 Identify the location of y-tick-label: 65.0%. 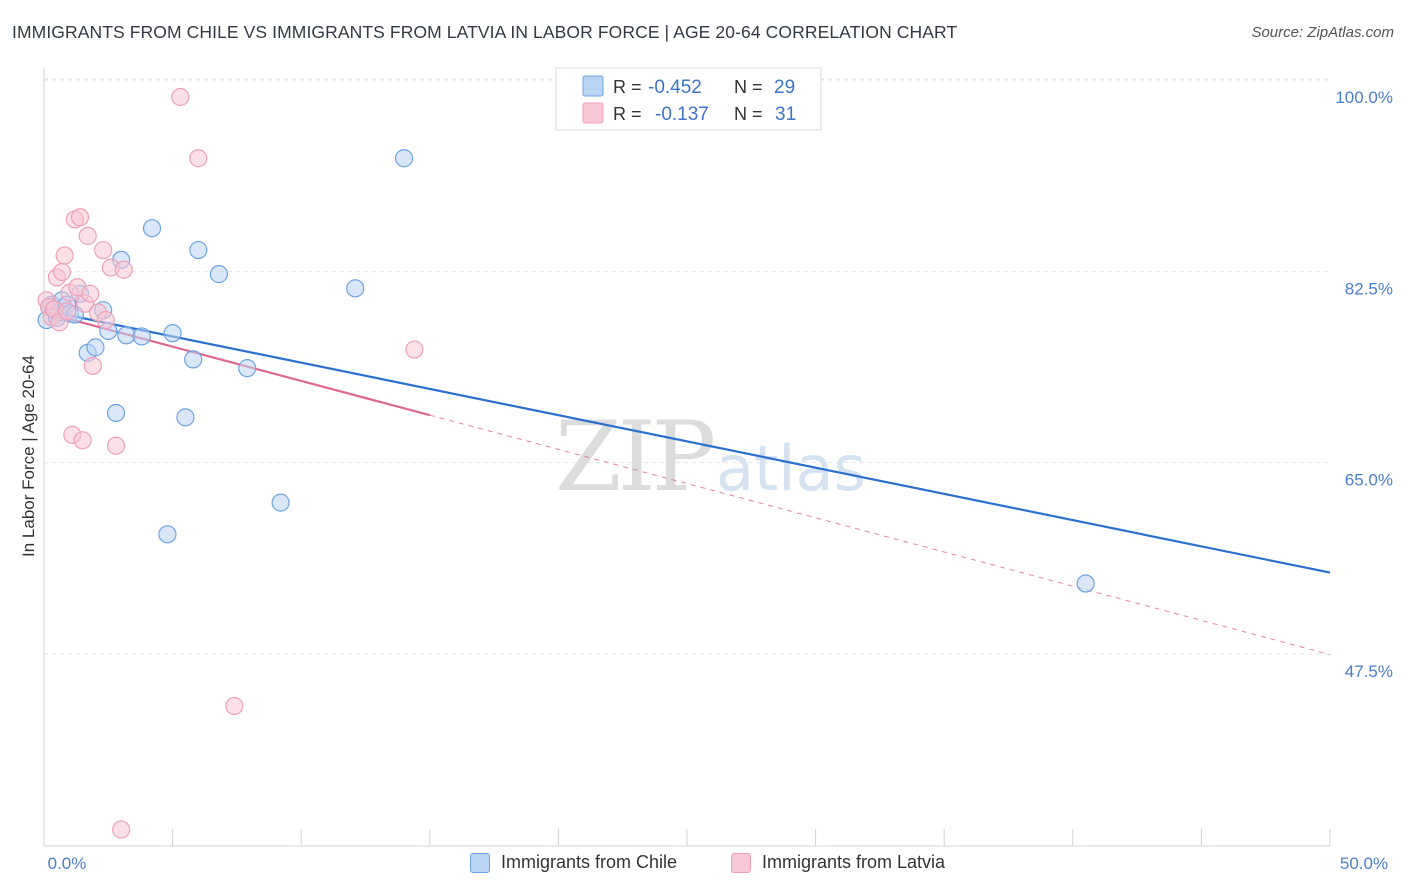
(1369, 480).